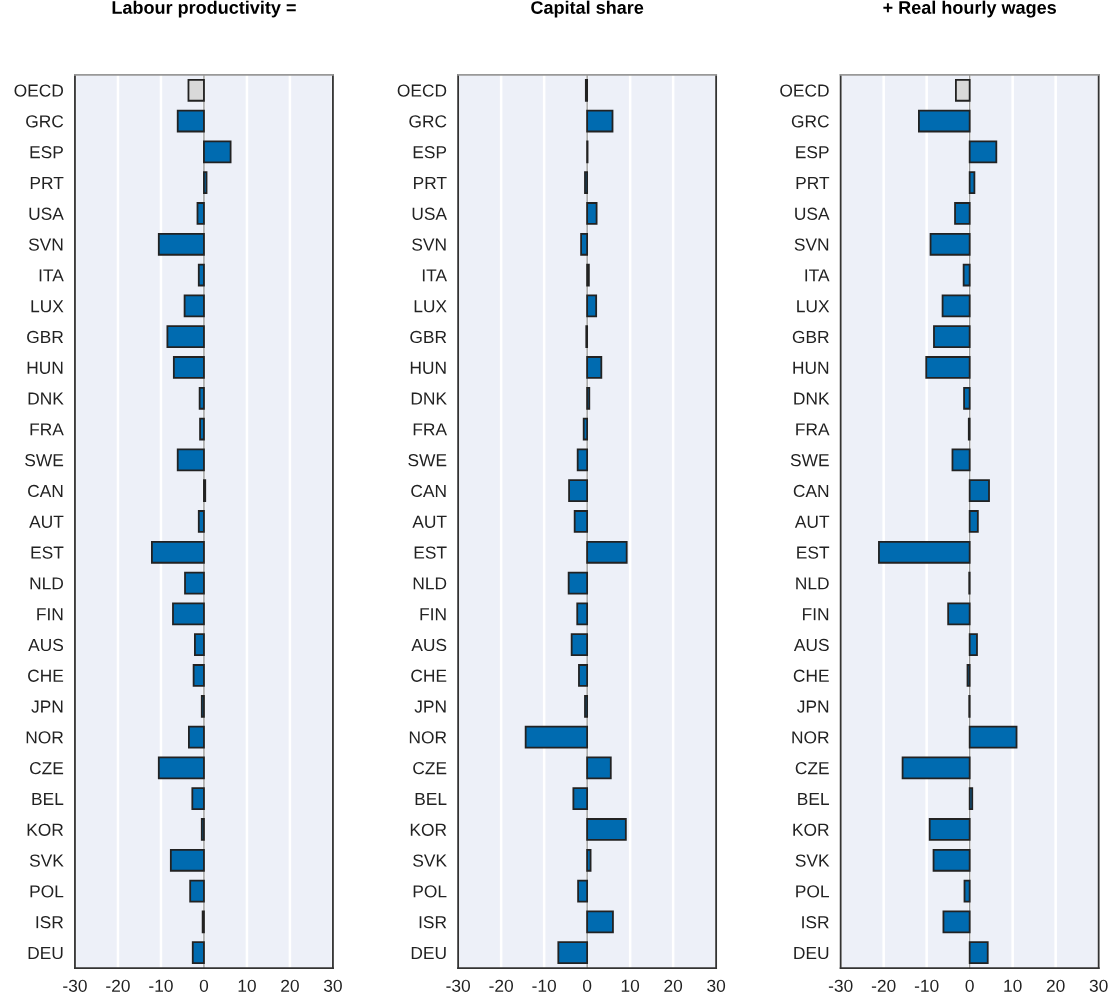 This screenshot has width=1112, height=998. Describe the element at coordinates (969, 9) in the screenshot. I see `chart-title: + Real hourly wages` at that location.